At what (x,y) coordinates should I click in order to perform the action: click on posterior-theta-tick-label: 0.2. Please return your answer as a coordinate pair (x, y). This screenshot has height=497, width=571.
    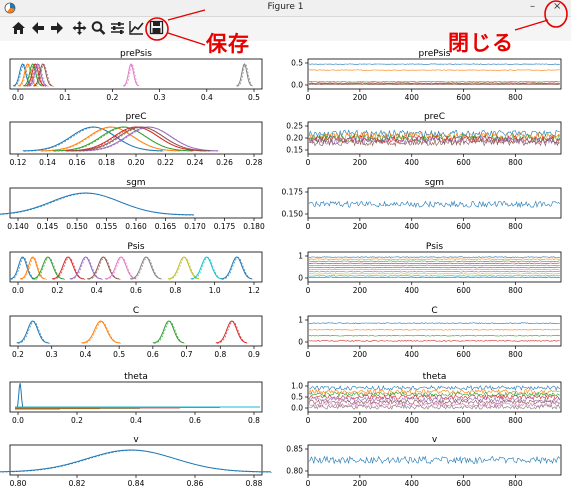
    Looking at the image, I should click on (77, 420).